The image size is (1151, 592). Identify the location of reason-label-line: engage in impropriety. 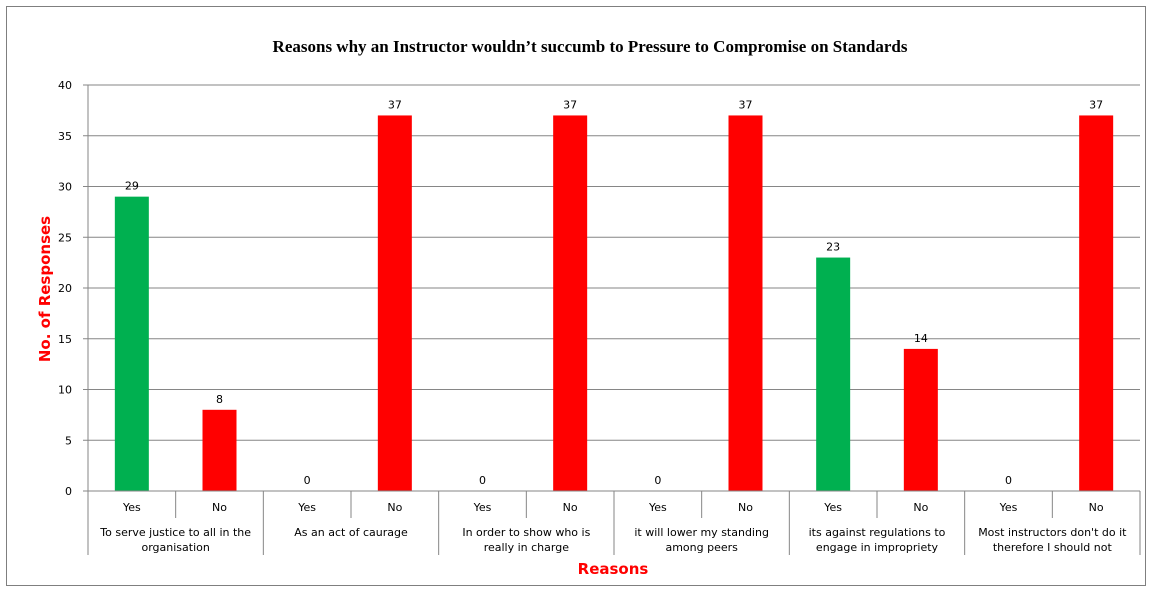
(877, 547).